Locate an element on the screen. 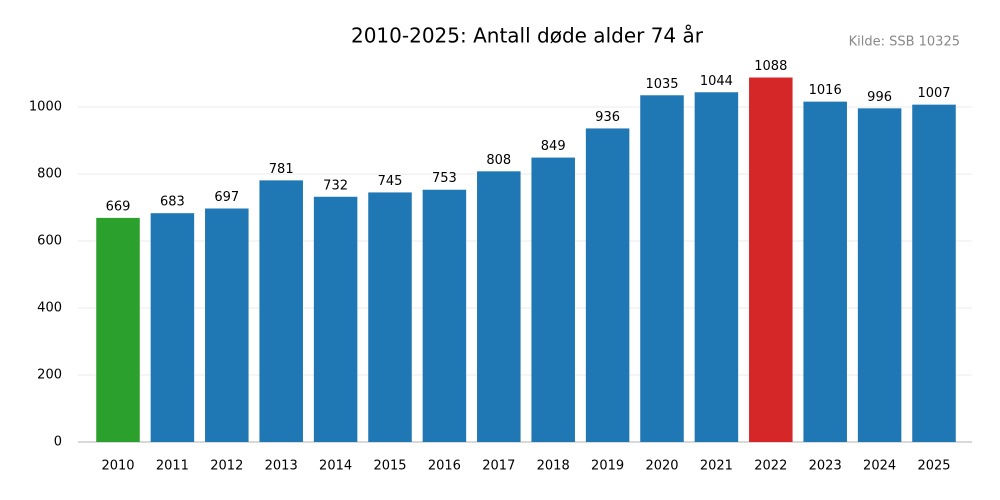  x-tick-label: 2013 is located at coordinates (281, 466).